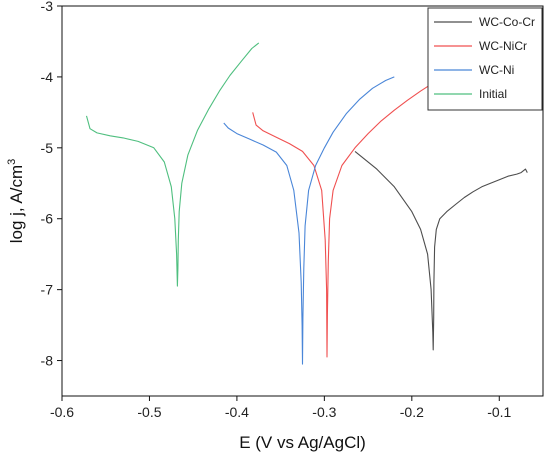 Image resolution: width=550 pixels, height=464 pixels. Describe the element at coordinates (12, 162) in the screenshot. I see `y-axis-title-superscript: 3` at that location.